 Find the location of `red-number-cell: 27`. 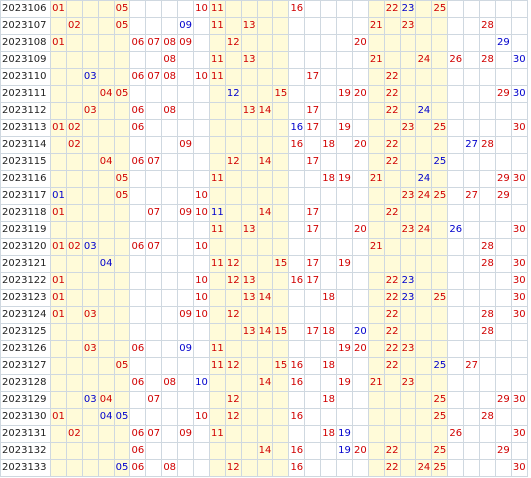

red-number-cell: 27 is located at coordinates (472, 366).